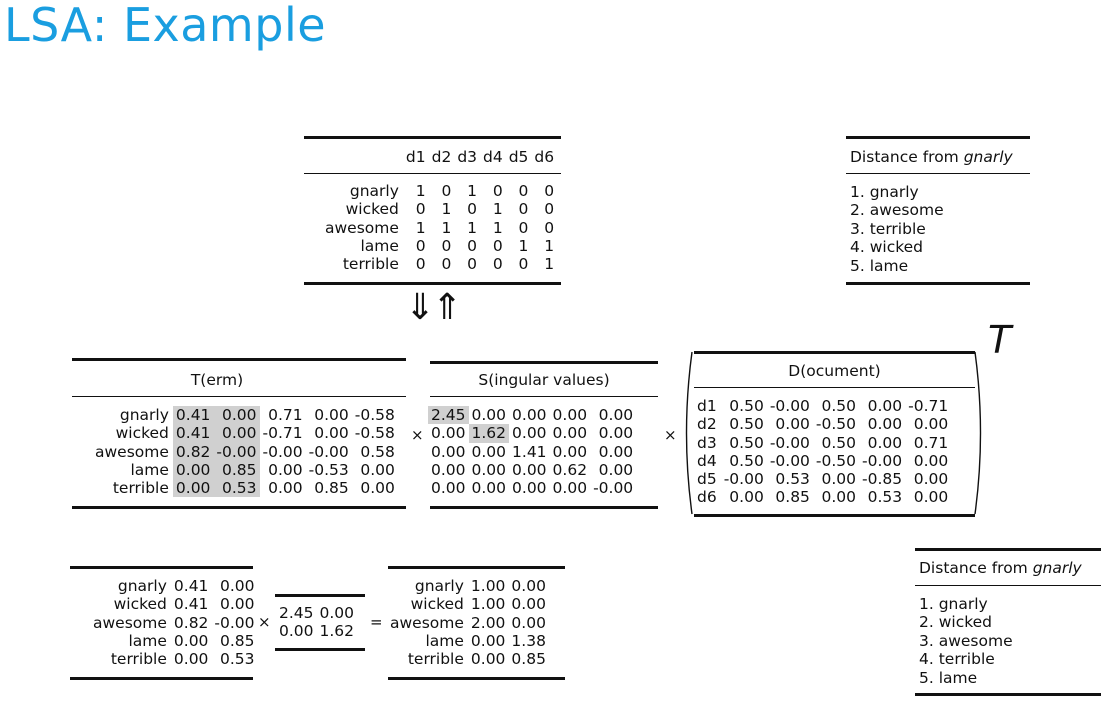  I want to click on cell: 0.85, so click(236, 470).